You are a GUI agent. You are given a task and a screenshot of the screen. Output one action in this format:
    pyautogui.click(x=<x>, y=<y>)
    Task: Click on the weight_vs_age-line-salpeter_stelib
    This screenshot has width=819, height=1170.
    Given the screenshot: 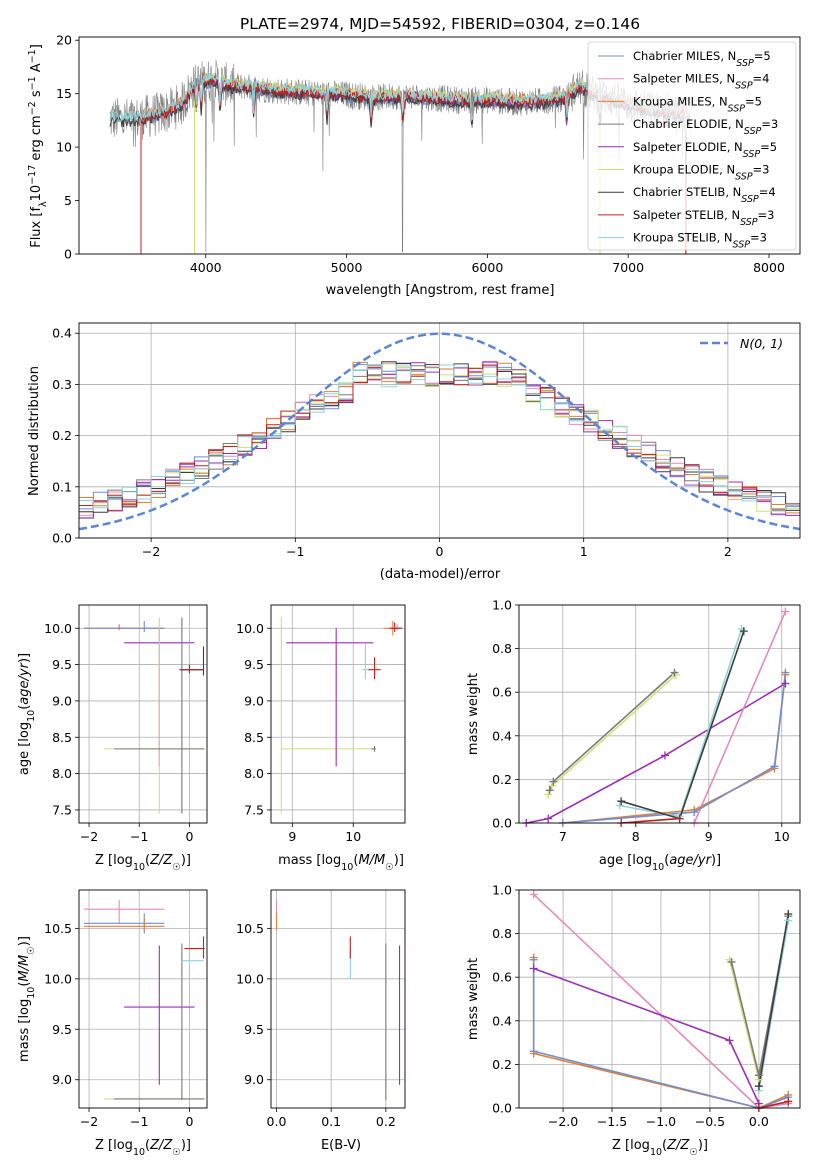 What is the action you would take?
    pyautogui.click(x=650, y=820)
    